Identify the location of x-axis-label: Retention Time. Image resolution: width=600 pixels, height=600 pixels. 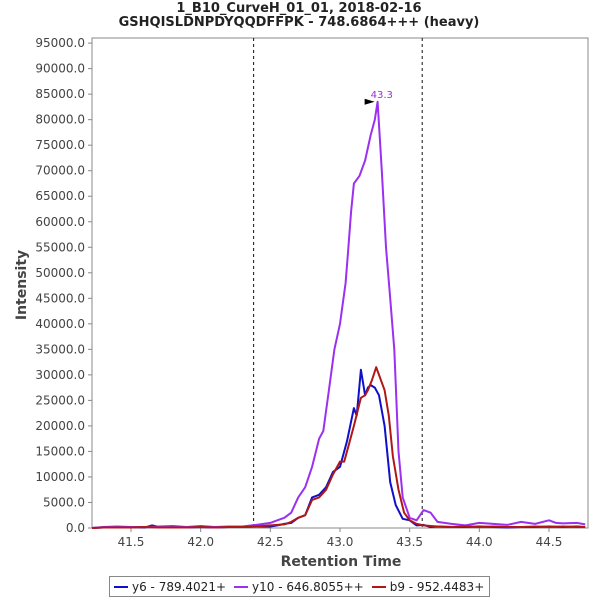
(341, 562).